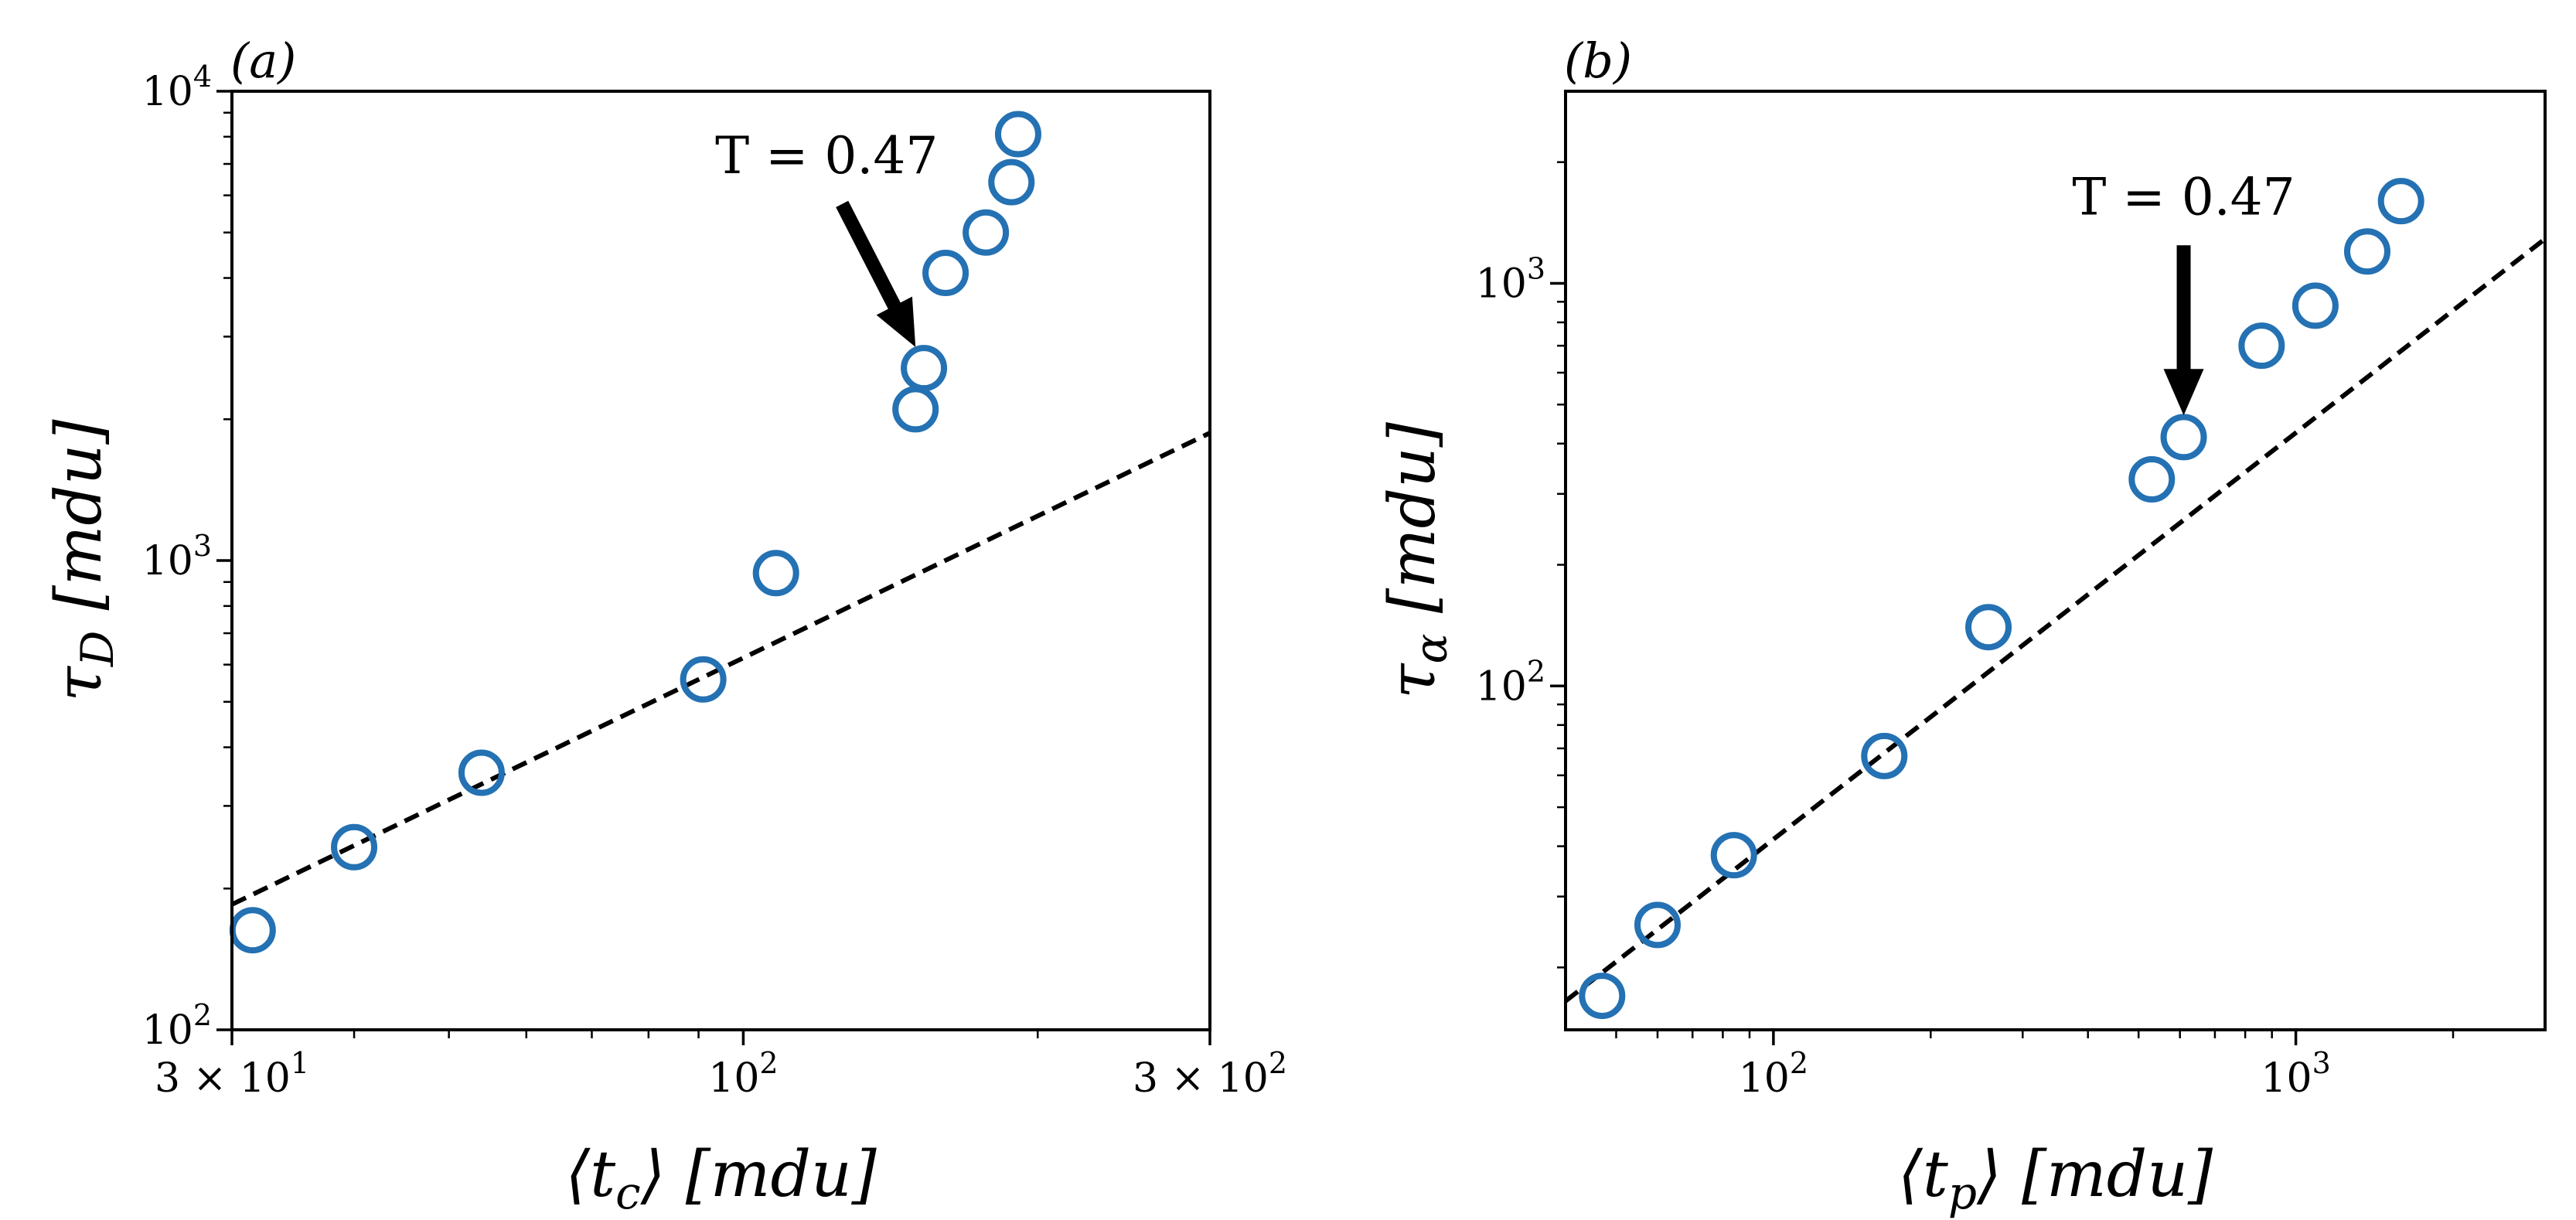 The image size is (2576, 1220). Describe the element at coordinates (232, 1074) in the screenshot. I see `x-tick-label: 3 × 101` at that location.